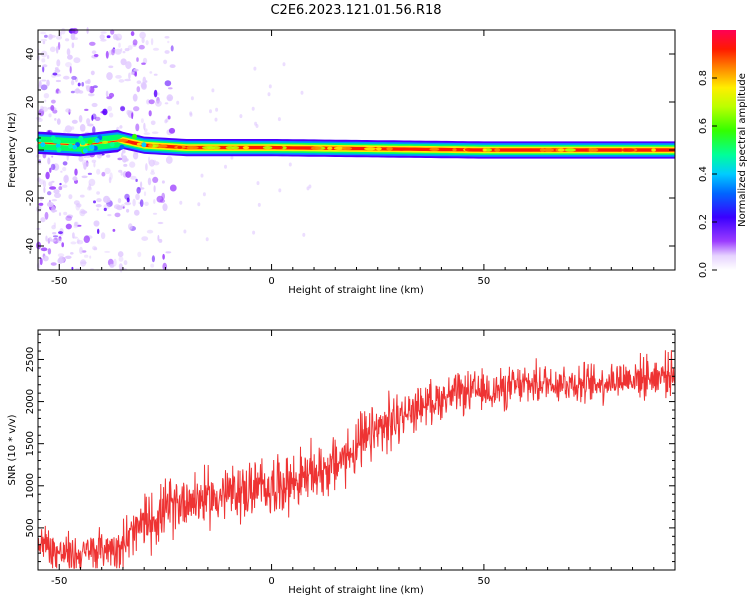 The image size is (750, 600). I want to click on colorbar-label: Normalized spectral amplitude, so click(742, 150).